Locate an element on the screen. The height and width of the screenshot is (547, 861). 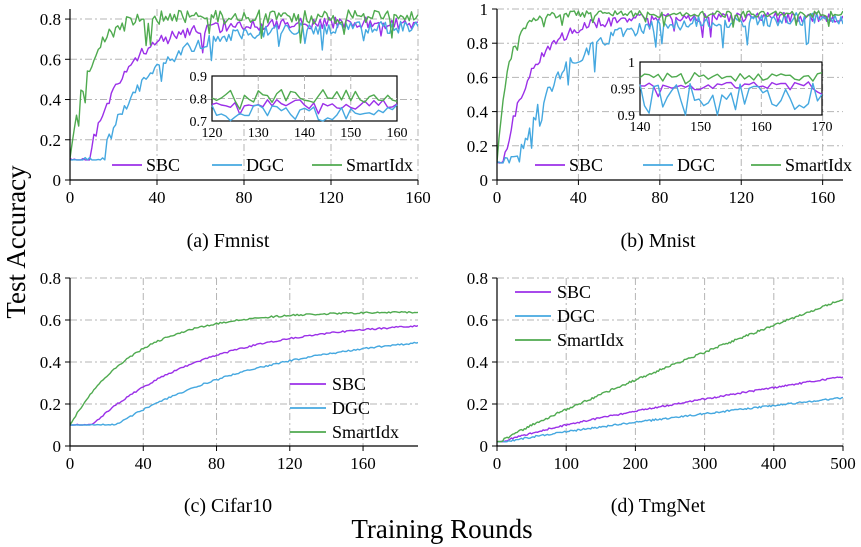
legend-c: SBC DGC SmartIdx is located at coordinates (344, 408).